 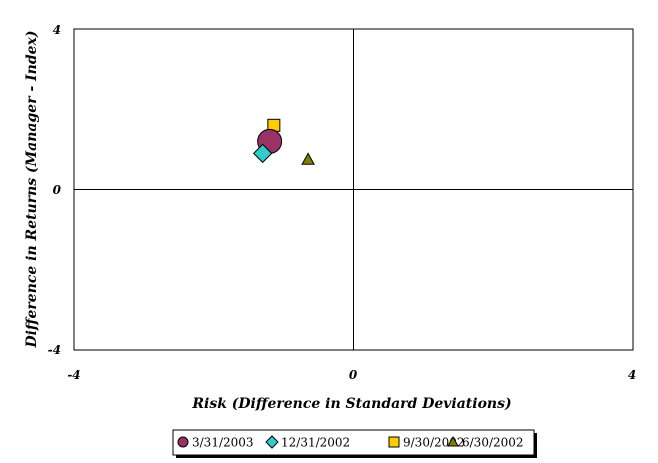 I want to click on x-tick-left: -4, so click(x=73, y=375).